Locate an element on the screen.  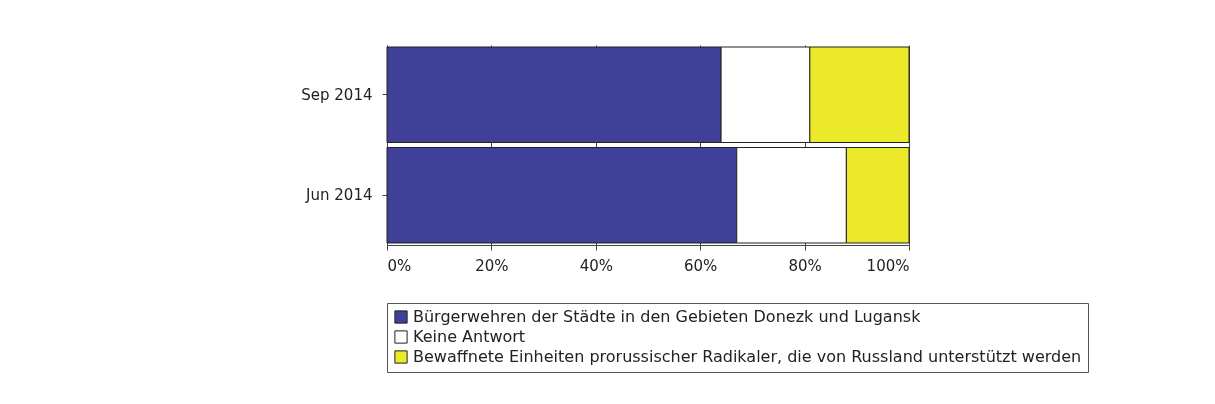
x-tick-label: 0% is located at coordinates (399, 265).